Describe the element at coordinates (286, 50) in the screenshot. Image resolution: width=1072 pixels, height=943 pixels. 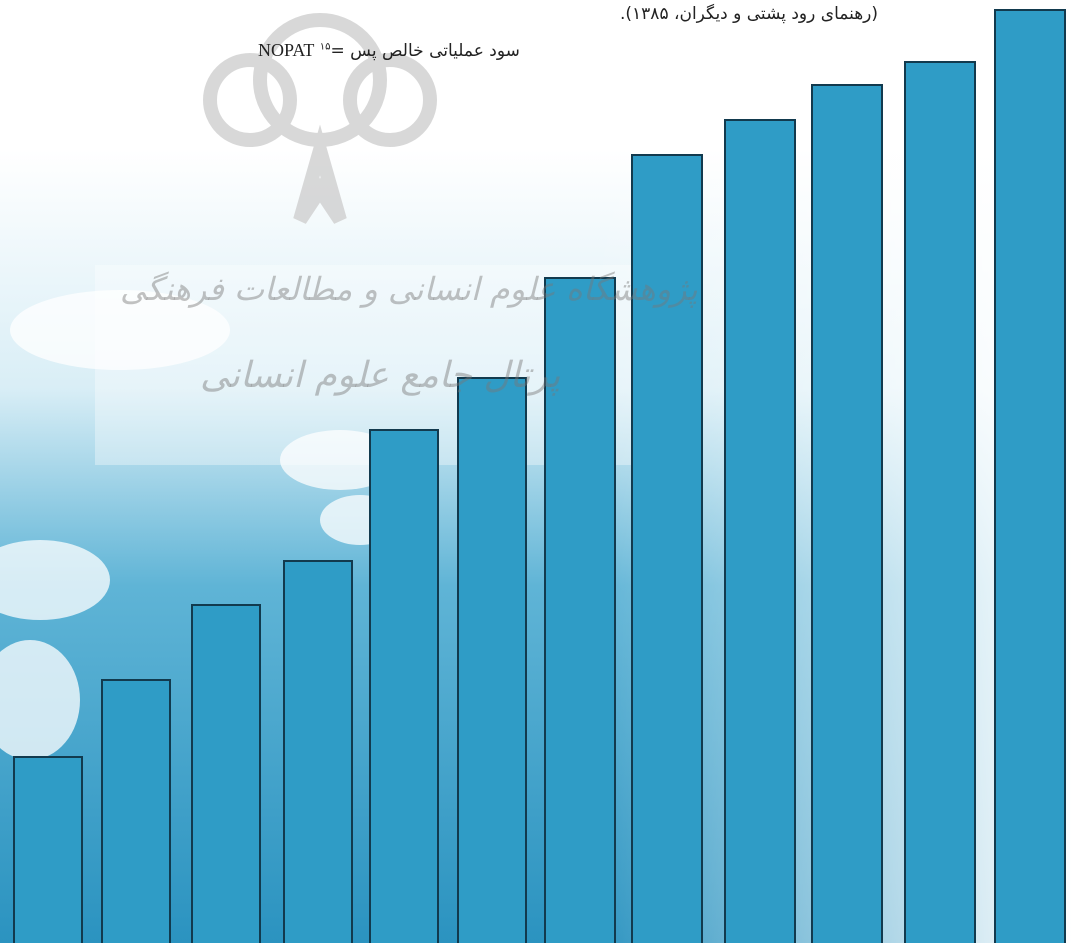
I see `term: NOPAT` at that location.